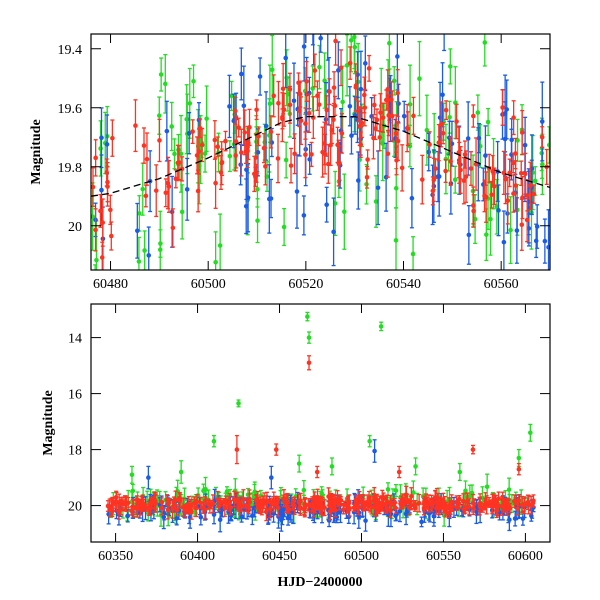 The width and height of the screenshot is (600, 600). I want to click on x-tick-label: 60400, so click(197, 556).